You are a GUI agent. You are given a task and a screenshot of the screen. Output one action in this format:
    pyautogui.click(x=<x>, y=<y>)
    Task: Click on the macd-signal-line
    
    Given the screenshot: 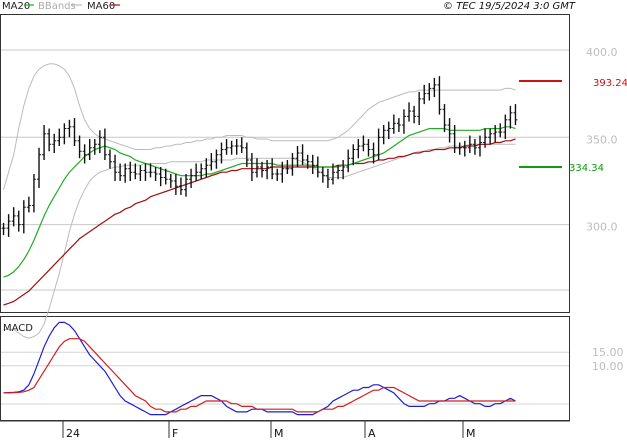 What is the action you would take?
    pyautogui.click(x=259, y=375)
    